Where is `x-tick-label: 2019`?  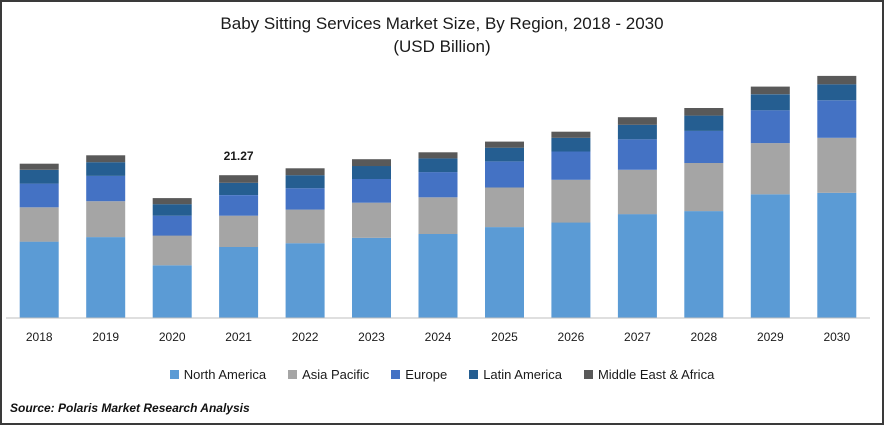 x-tick-label: 2019 is located at coordinates (105, 337).